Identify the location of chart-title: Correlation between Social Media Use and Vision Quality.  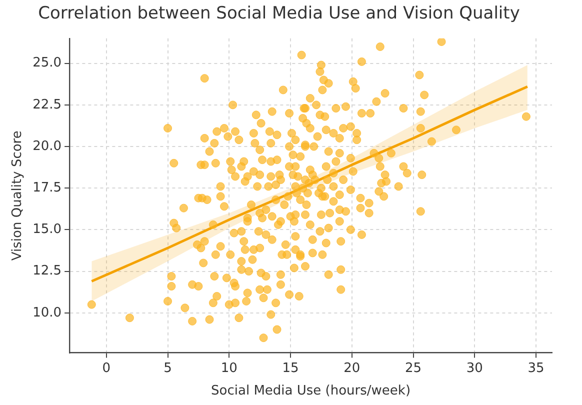
(279, 14).